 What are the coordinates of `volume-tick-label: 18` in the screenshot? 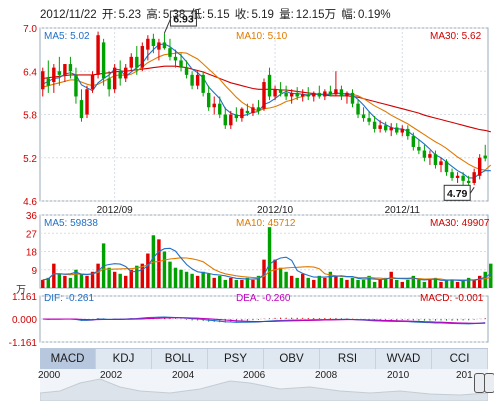 It's located at (32, 253).